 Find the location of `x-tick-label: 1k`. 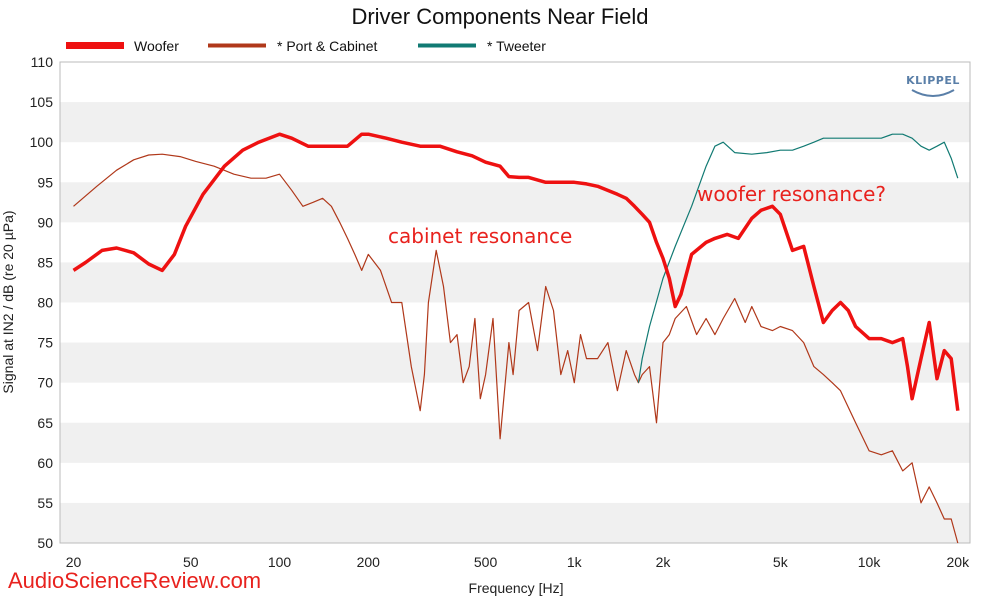

x-tick-label: 1k is located at coordinates (575, 562).